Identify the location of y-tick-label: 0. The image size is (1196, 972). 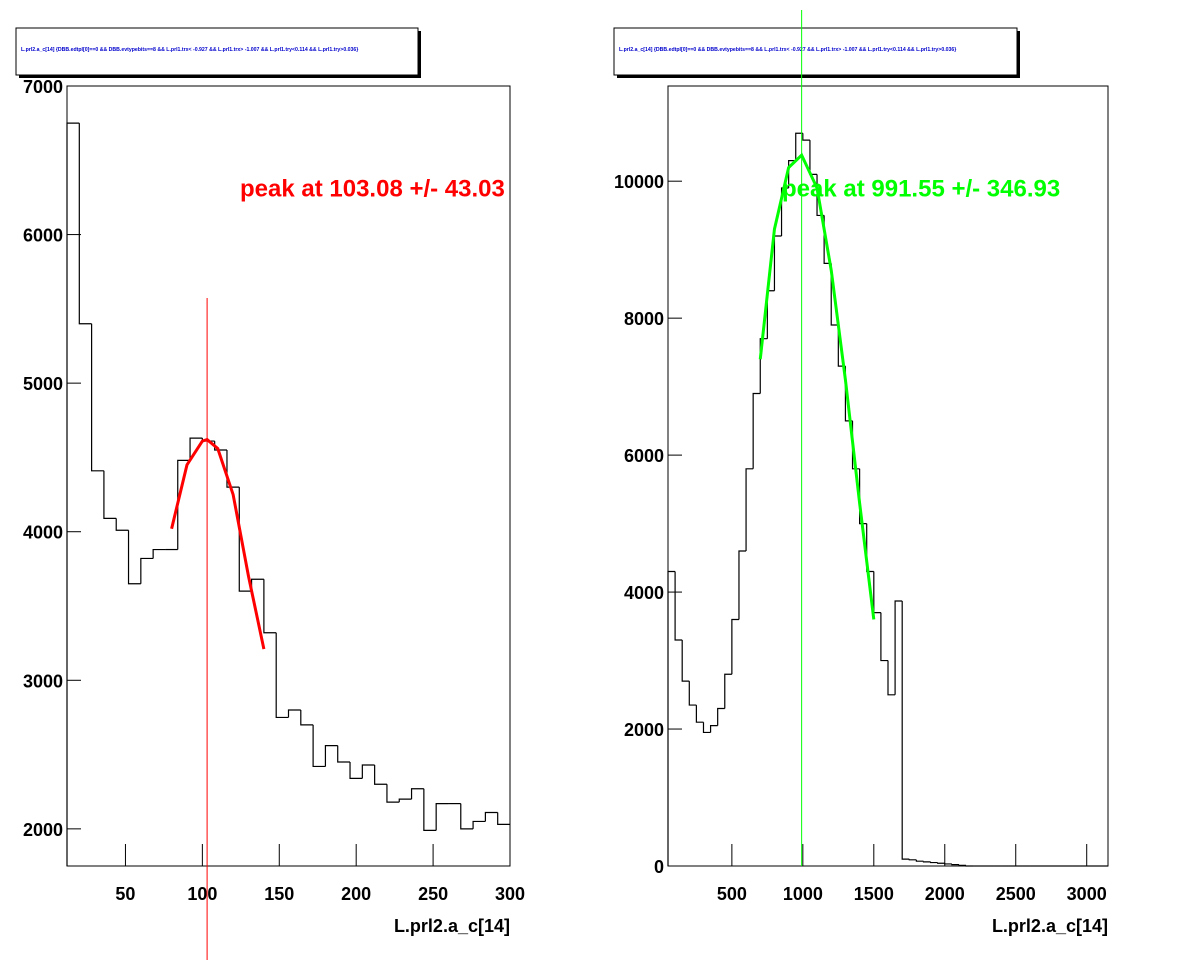
(659, 867).